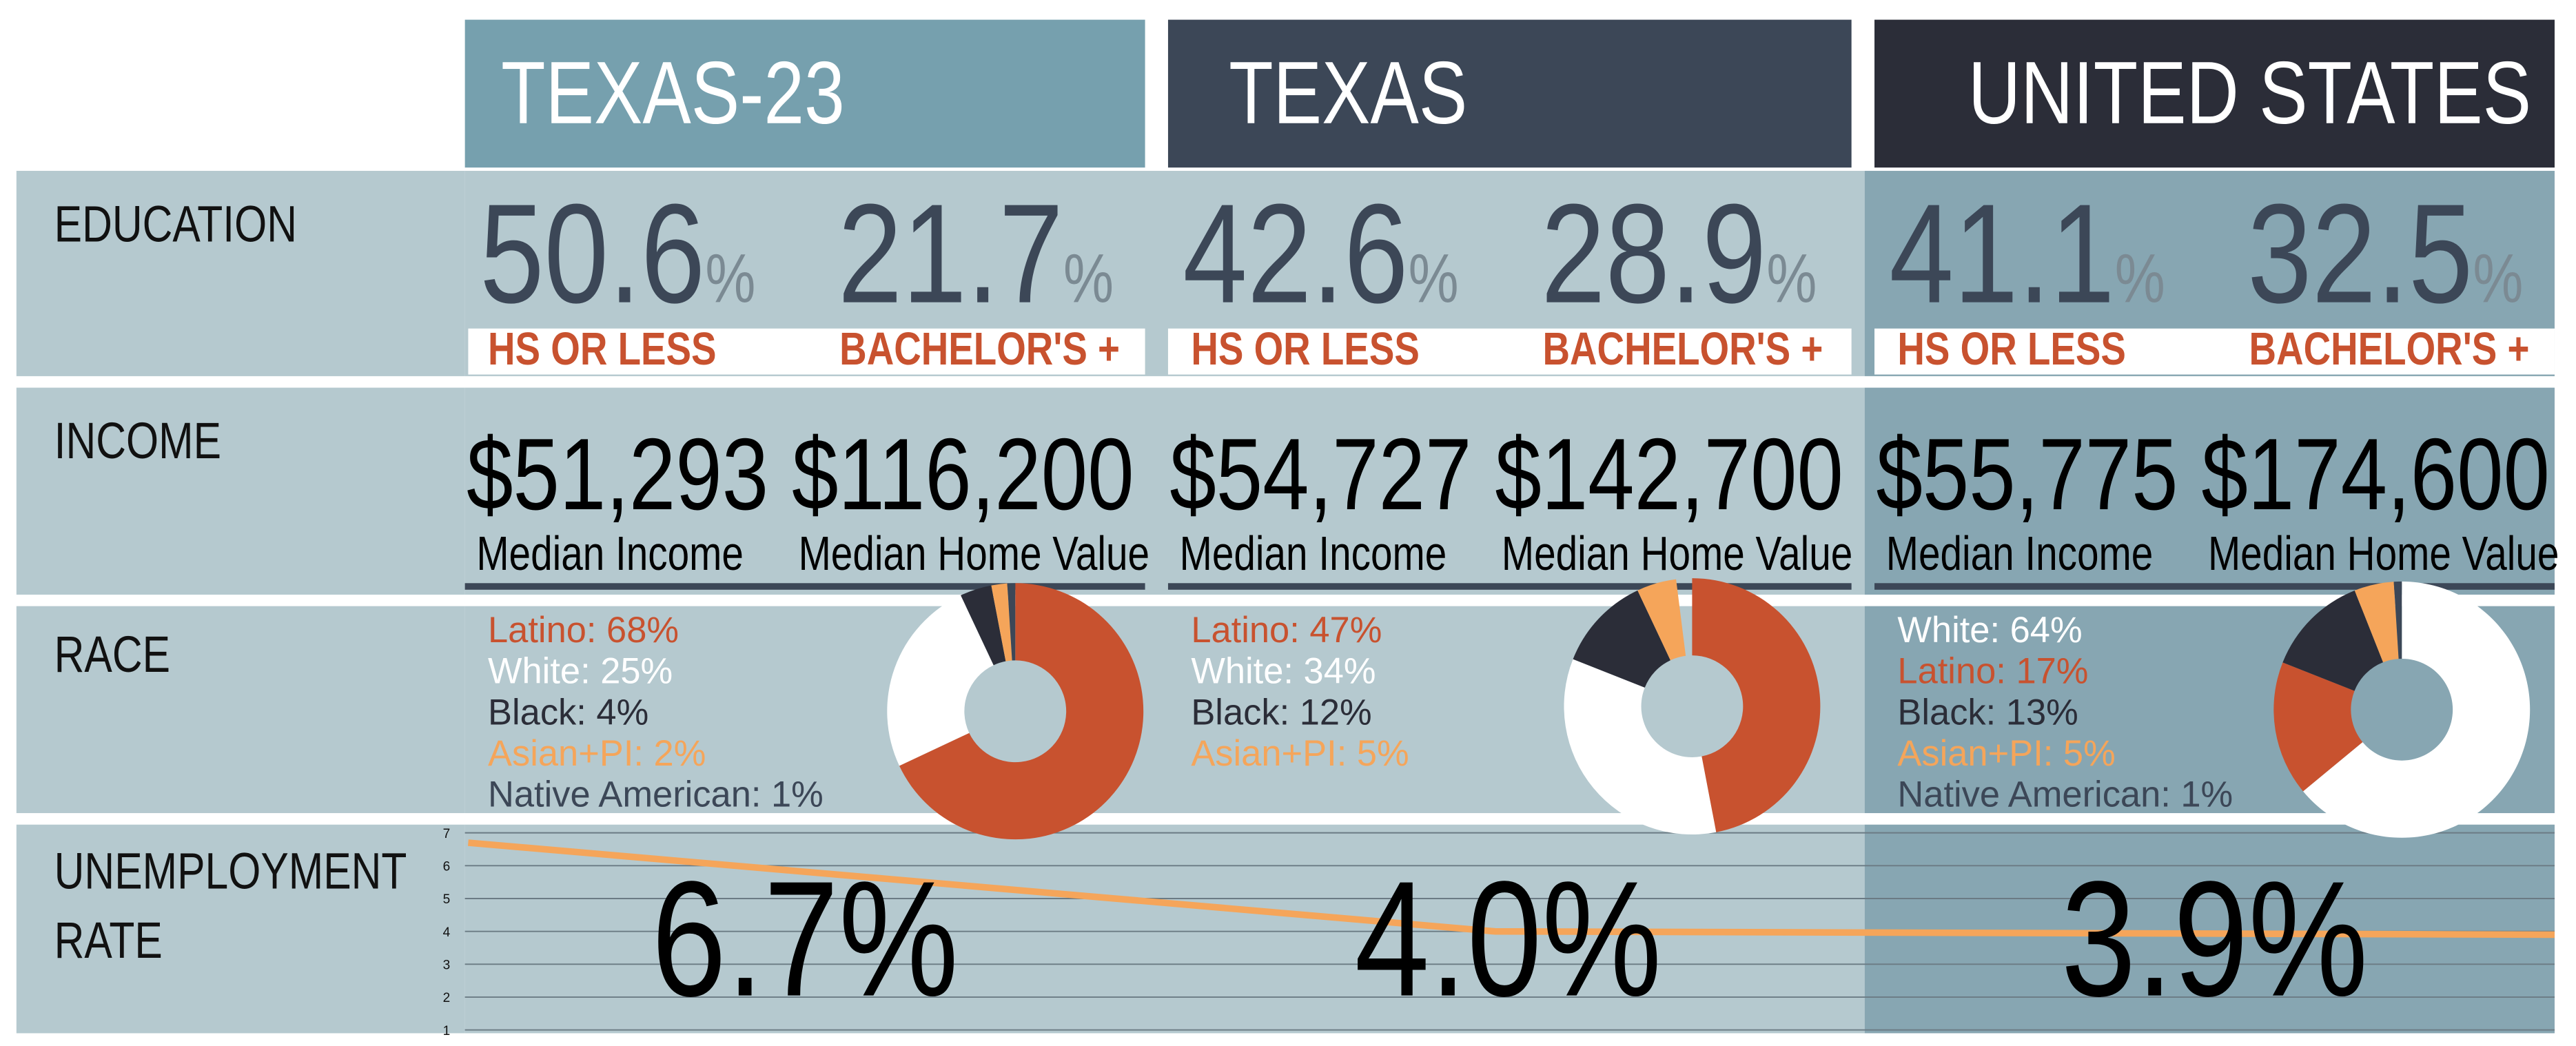  Describe the element at coordinates (1508, 940) in the screenshot. I see `unemployment-value: 4.0%` at that location.